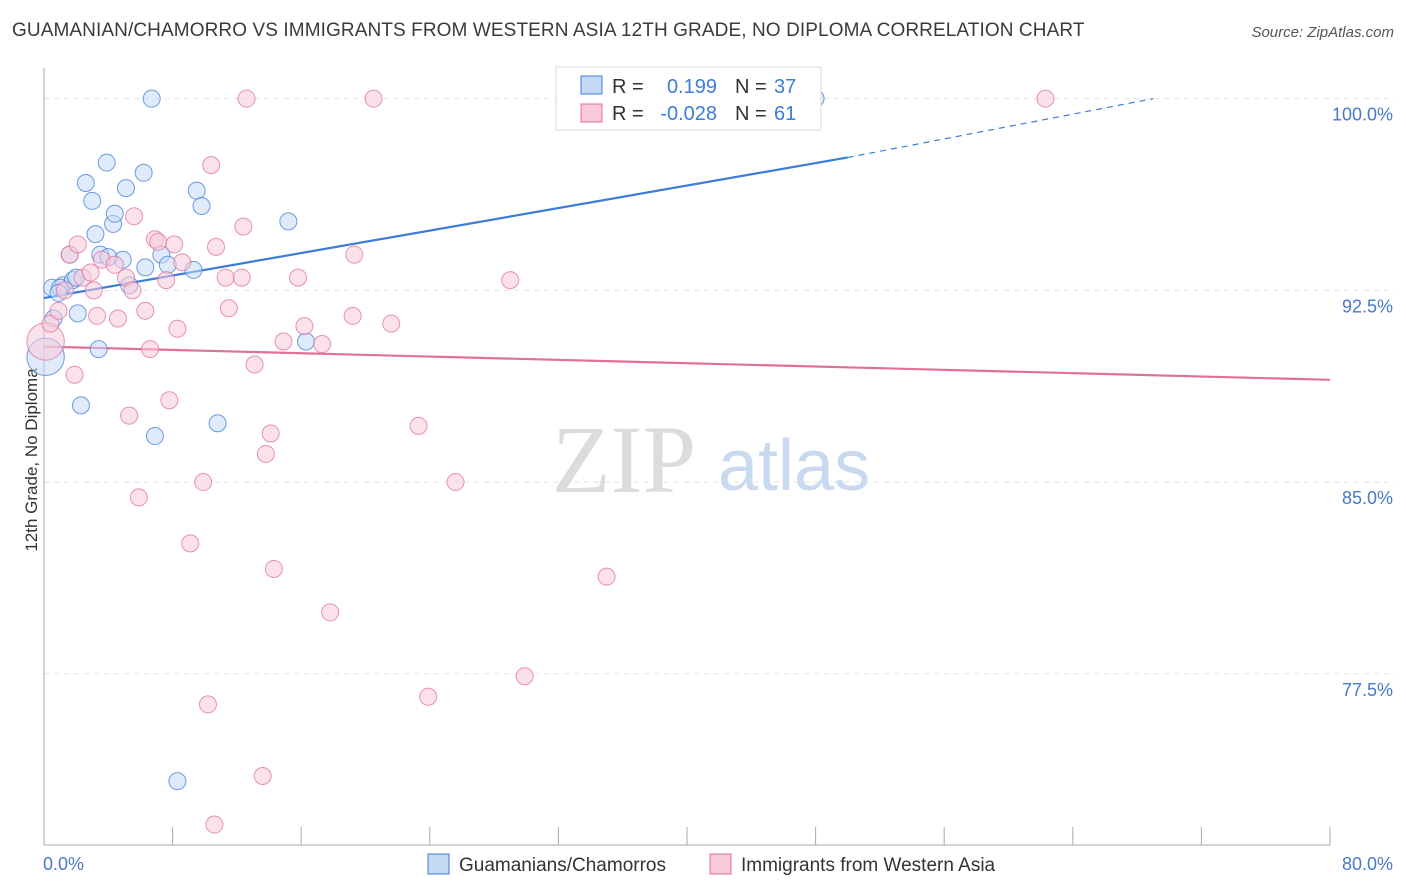  I want to click on trend-line-western-asia, so click(687, 363).